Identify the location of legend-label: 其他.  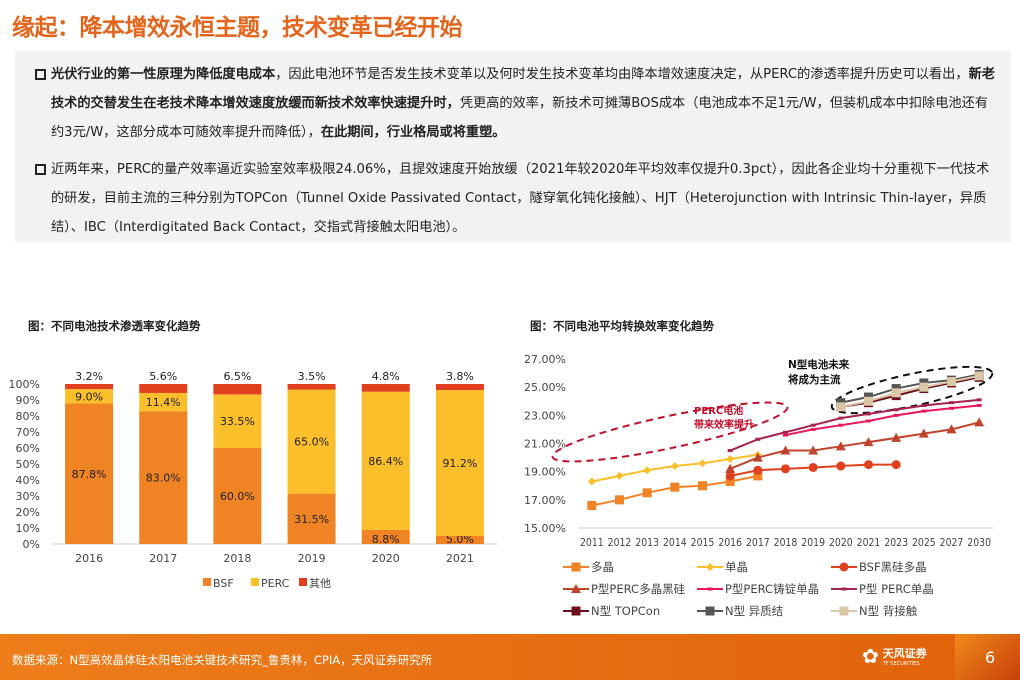
(320, 583).